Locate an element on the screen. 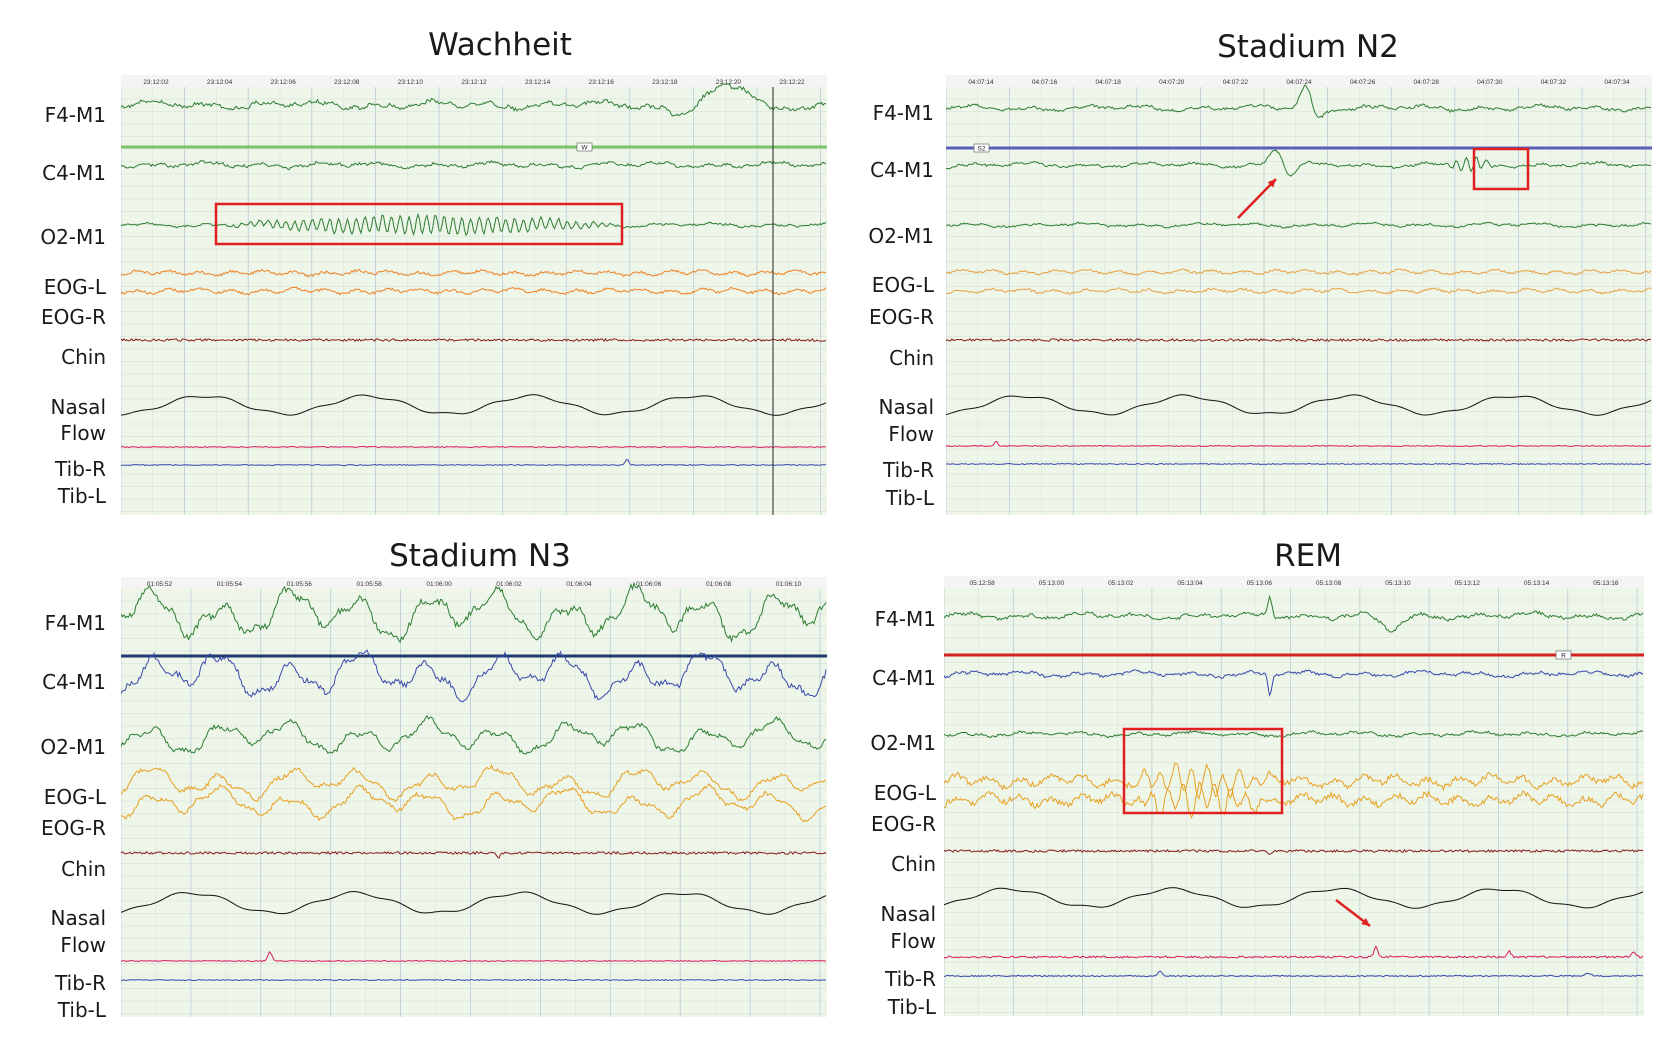  time-tick-label: 04:07:26 is located at coordinates (1363, 82).